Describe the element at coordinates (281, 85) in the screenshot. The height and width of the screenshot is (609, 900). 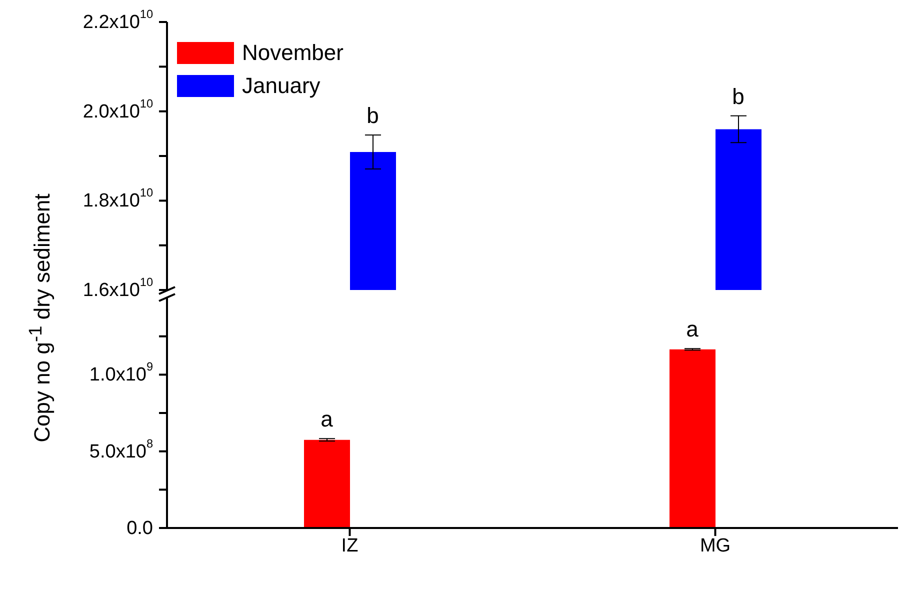
I see `legend-label: January` at that location.